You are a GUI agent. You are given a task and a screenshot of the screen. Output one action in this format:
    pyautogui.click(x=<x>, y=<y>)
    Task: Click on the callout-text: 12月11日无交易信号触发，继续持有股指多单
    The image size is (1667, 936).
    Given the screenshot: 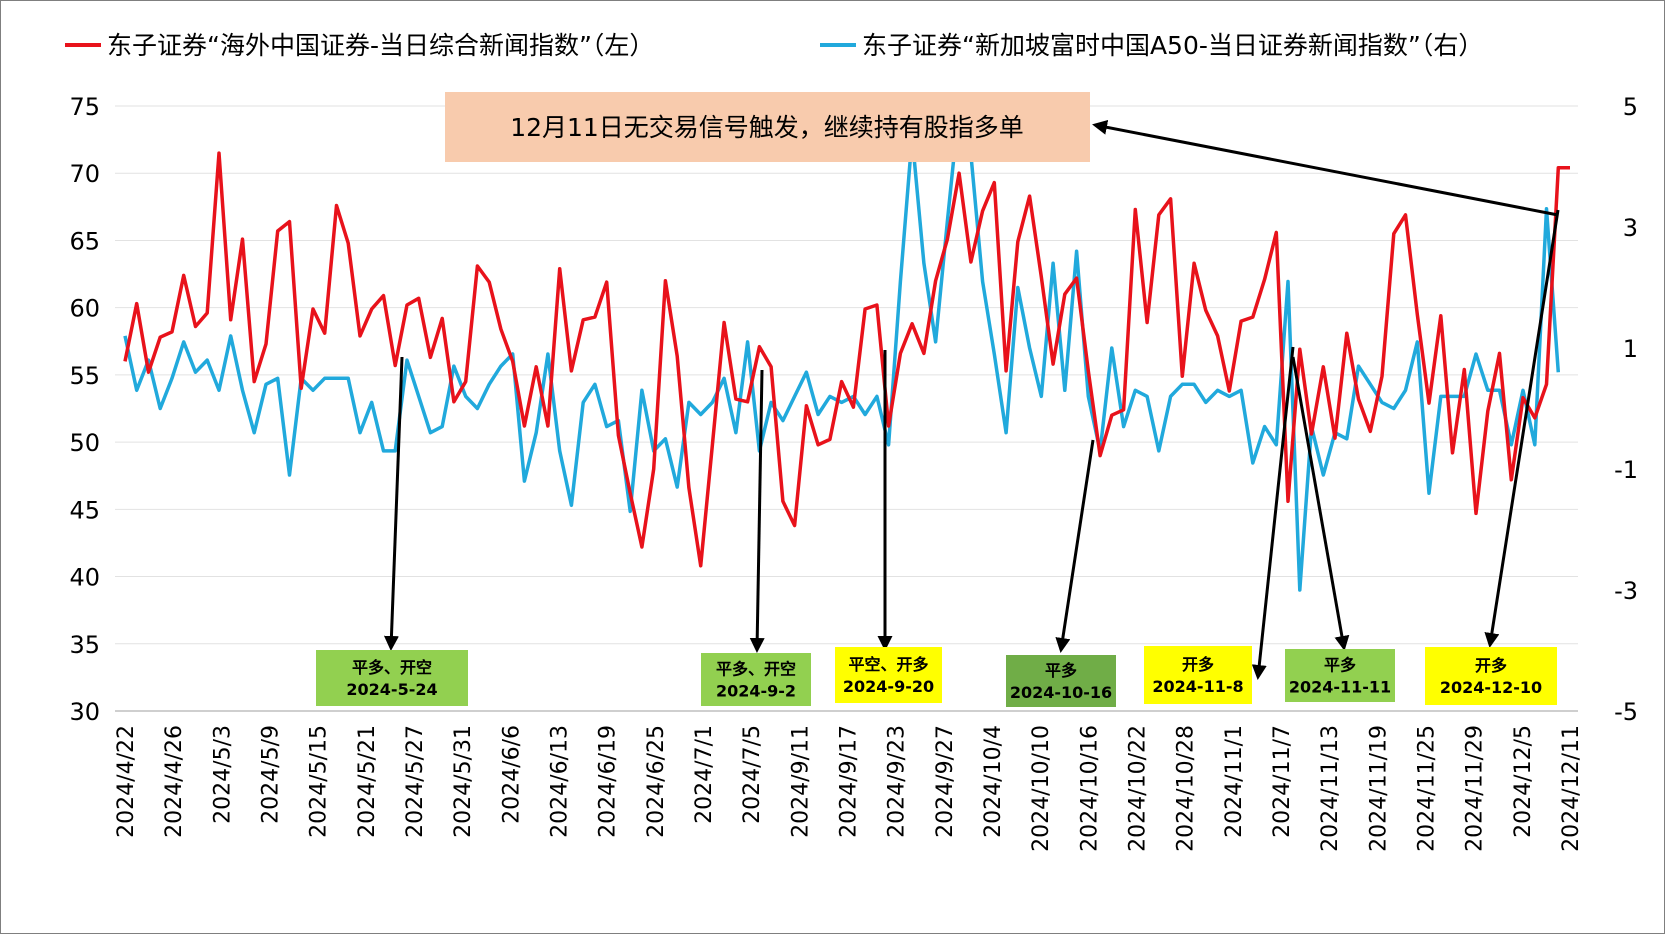 What is the action you would take?
    pyautogui.click(x=767, y=127)
    